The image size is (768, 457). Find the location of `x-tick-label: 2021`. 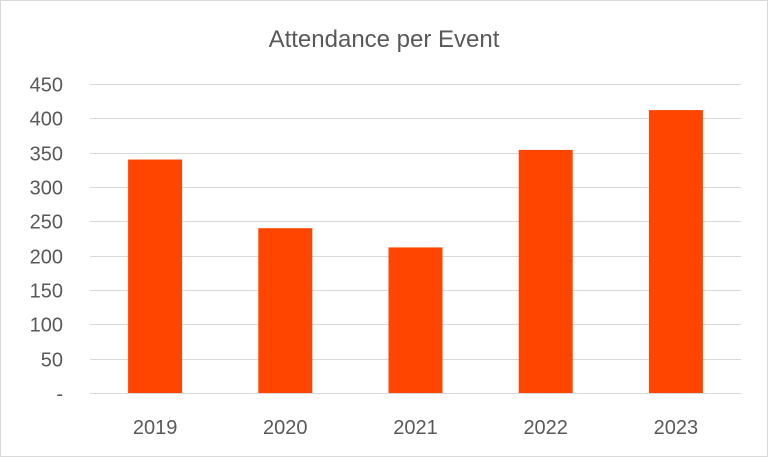

x-tick-label: 2021 is located at coordinates (415, 428).